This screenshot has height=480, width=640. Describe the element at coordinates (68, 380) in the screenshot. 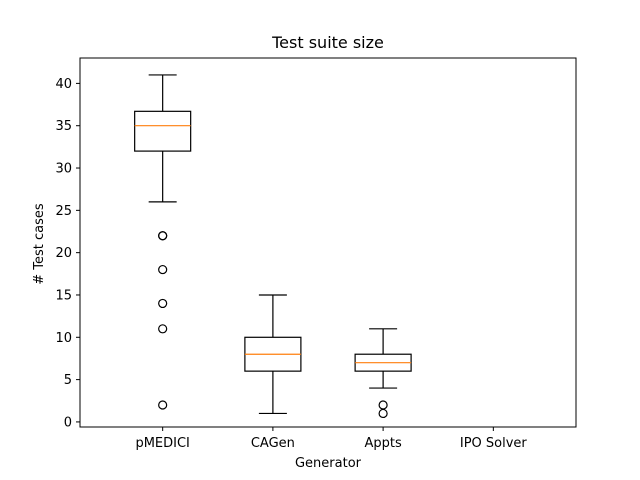

I see `y-tick-label: 5` at that location.